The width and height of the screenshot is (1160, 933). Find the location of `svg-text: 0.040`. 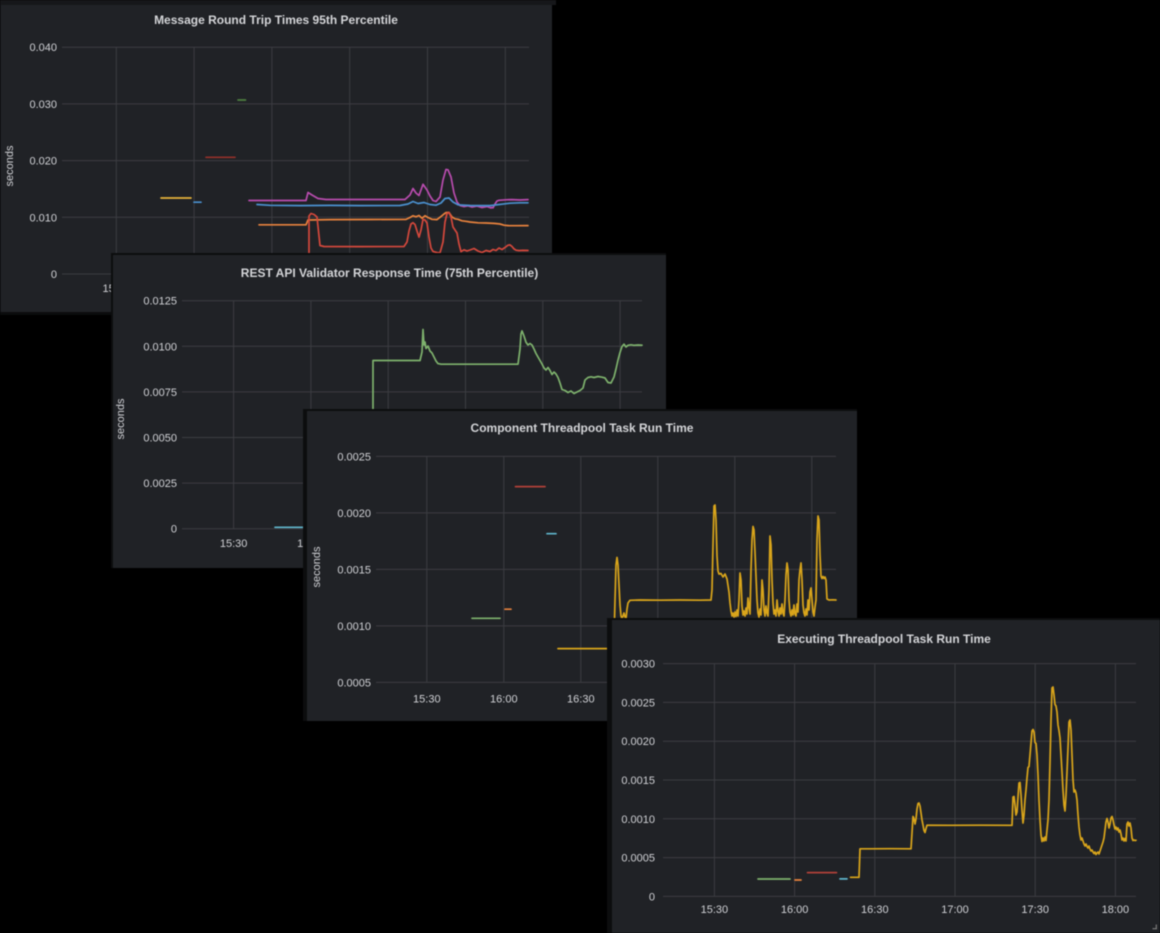

svg-text: 0.040 is located at coordinates (43, 48).